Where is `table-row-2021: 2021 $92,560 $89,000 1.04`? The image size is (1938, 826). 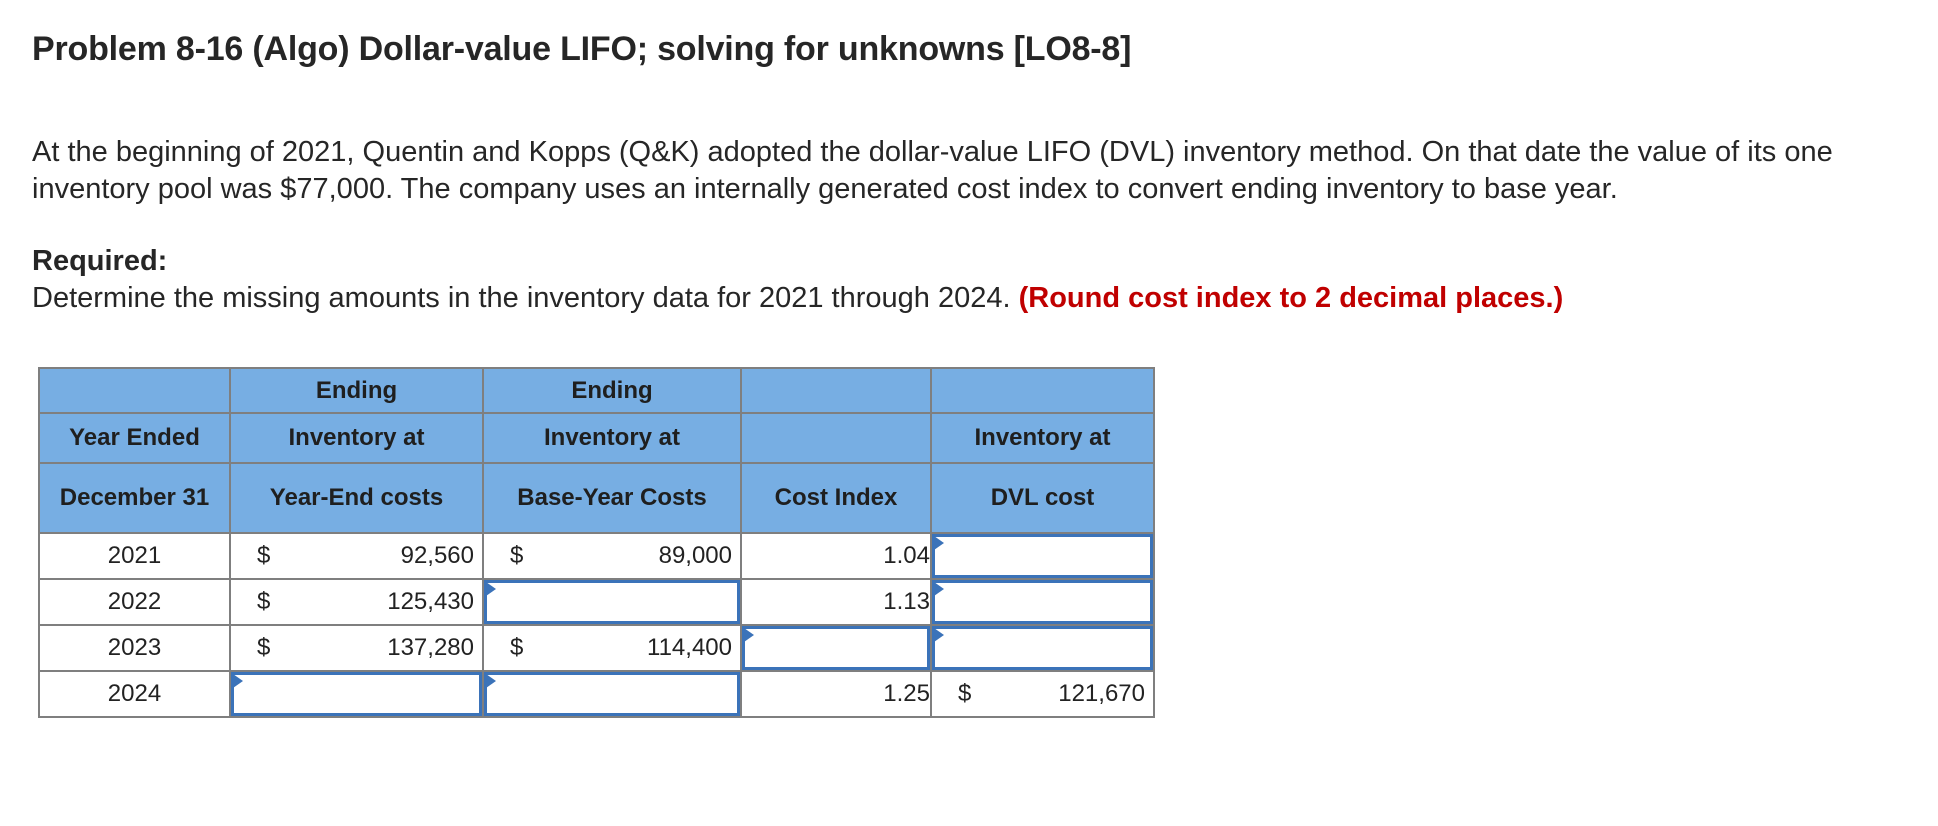
table-row-2021: 2021 $92,560 $89,000 1.04 is located at coordinates (596, 556).